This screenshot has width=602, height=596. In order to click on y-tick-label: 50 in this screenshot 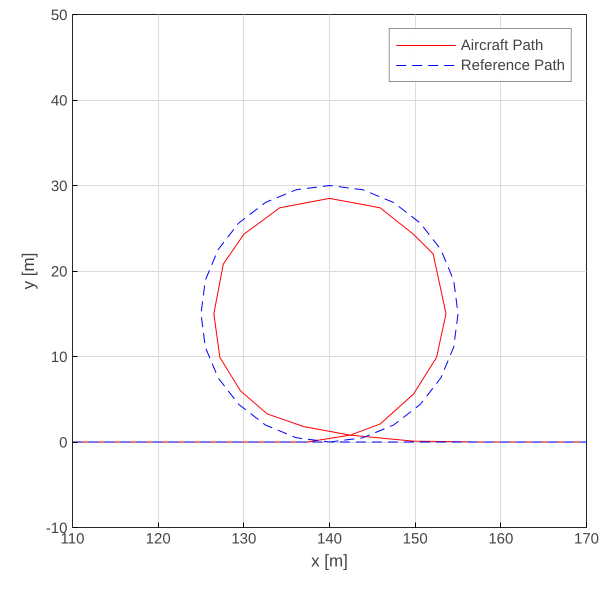, I will do `click(59, 15)`.